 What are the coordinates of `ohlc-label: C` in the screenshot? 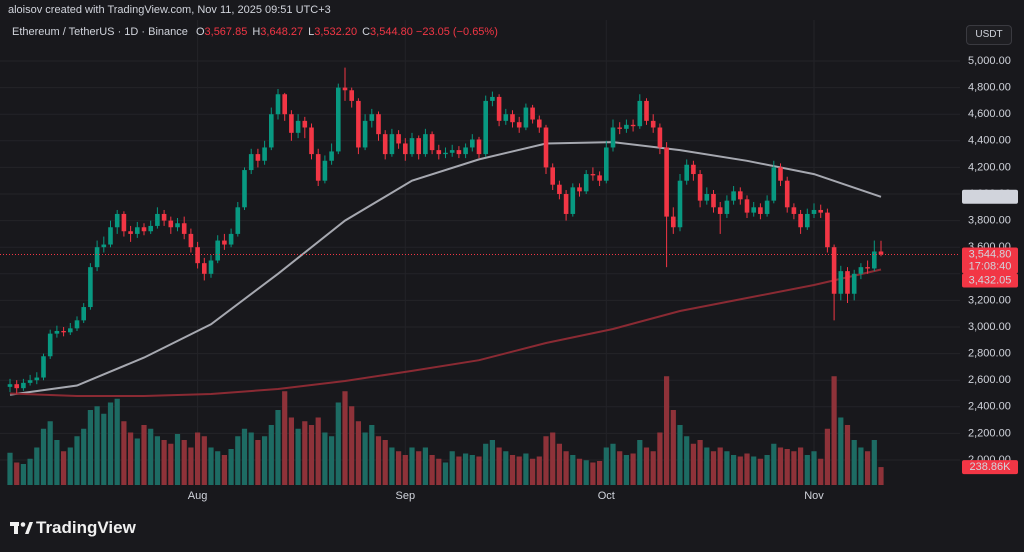 It's located at (366, 32).